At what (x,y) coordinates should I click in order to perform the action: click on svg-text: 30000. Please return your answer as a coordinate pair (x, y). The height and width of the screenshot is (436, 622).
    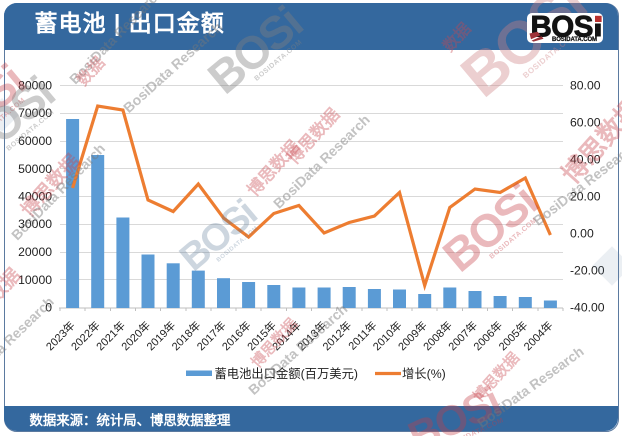
    Looking at the image, I should click on (35, 224).